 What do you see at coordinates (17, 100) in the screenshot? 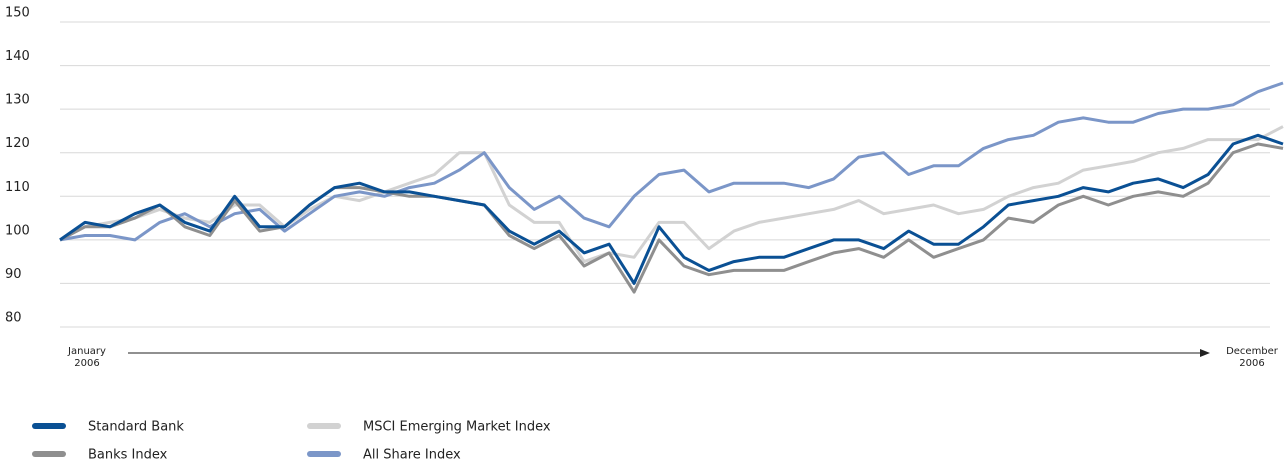
I see `y-tick-label: 130` at bounding box center [17, 100].